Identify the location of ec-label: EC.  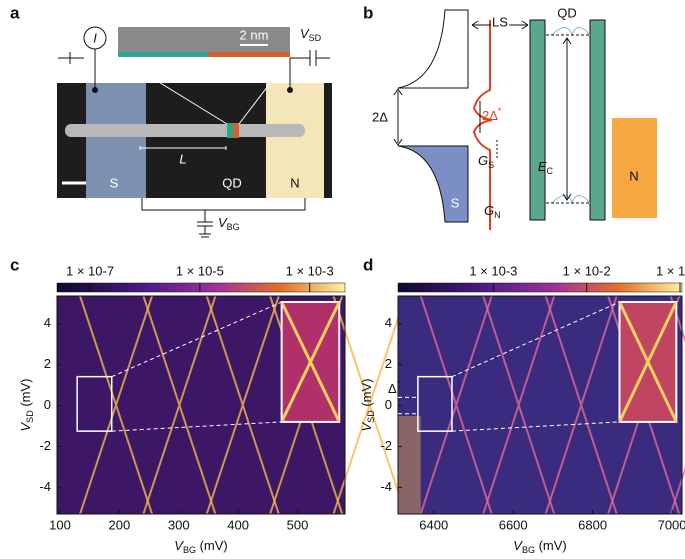
(546, 167).